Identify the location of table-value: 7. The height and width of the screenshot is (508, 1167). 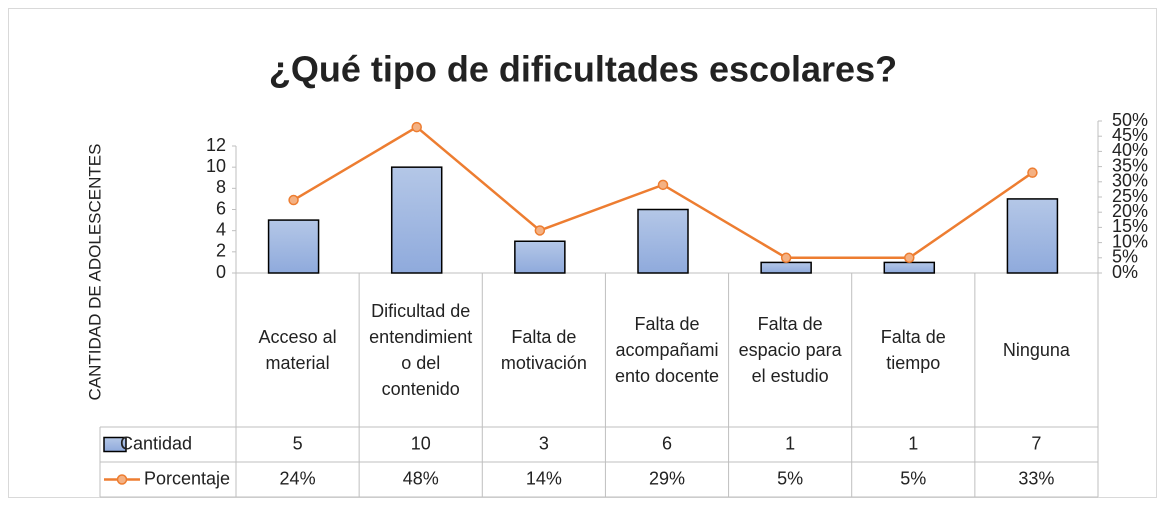
(1036, 443).